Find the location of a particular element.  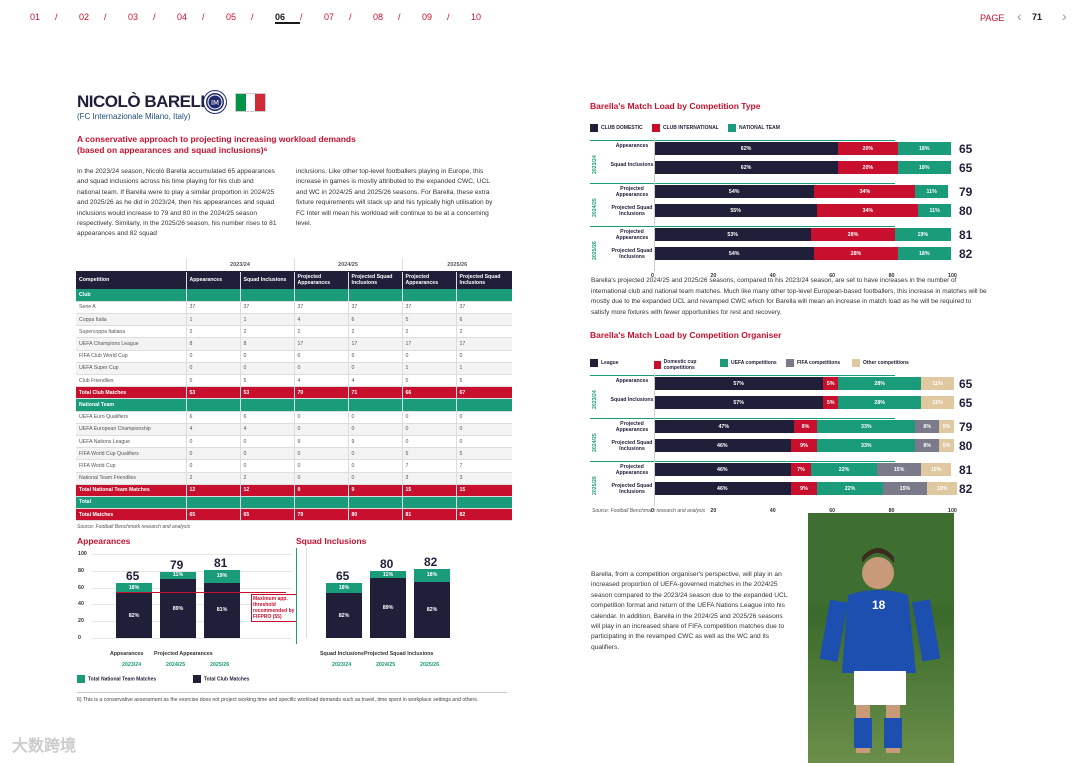

row-total: 65 is located at coordinates (966, 384).